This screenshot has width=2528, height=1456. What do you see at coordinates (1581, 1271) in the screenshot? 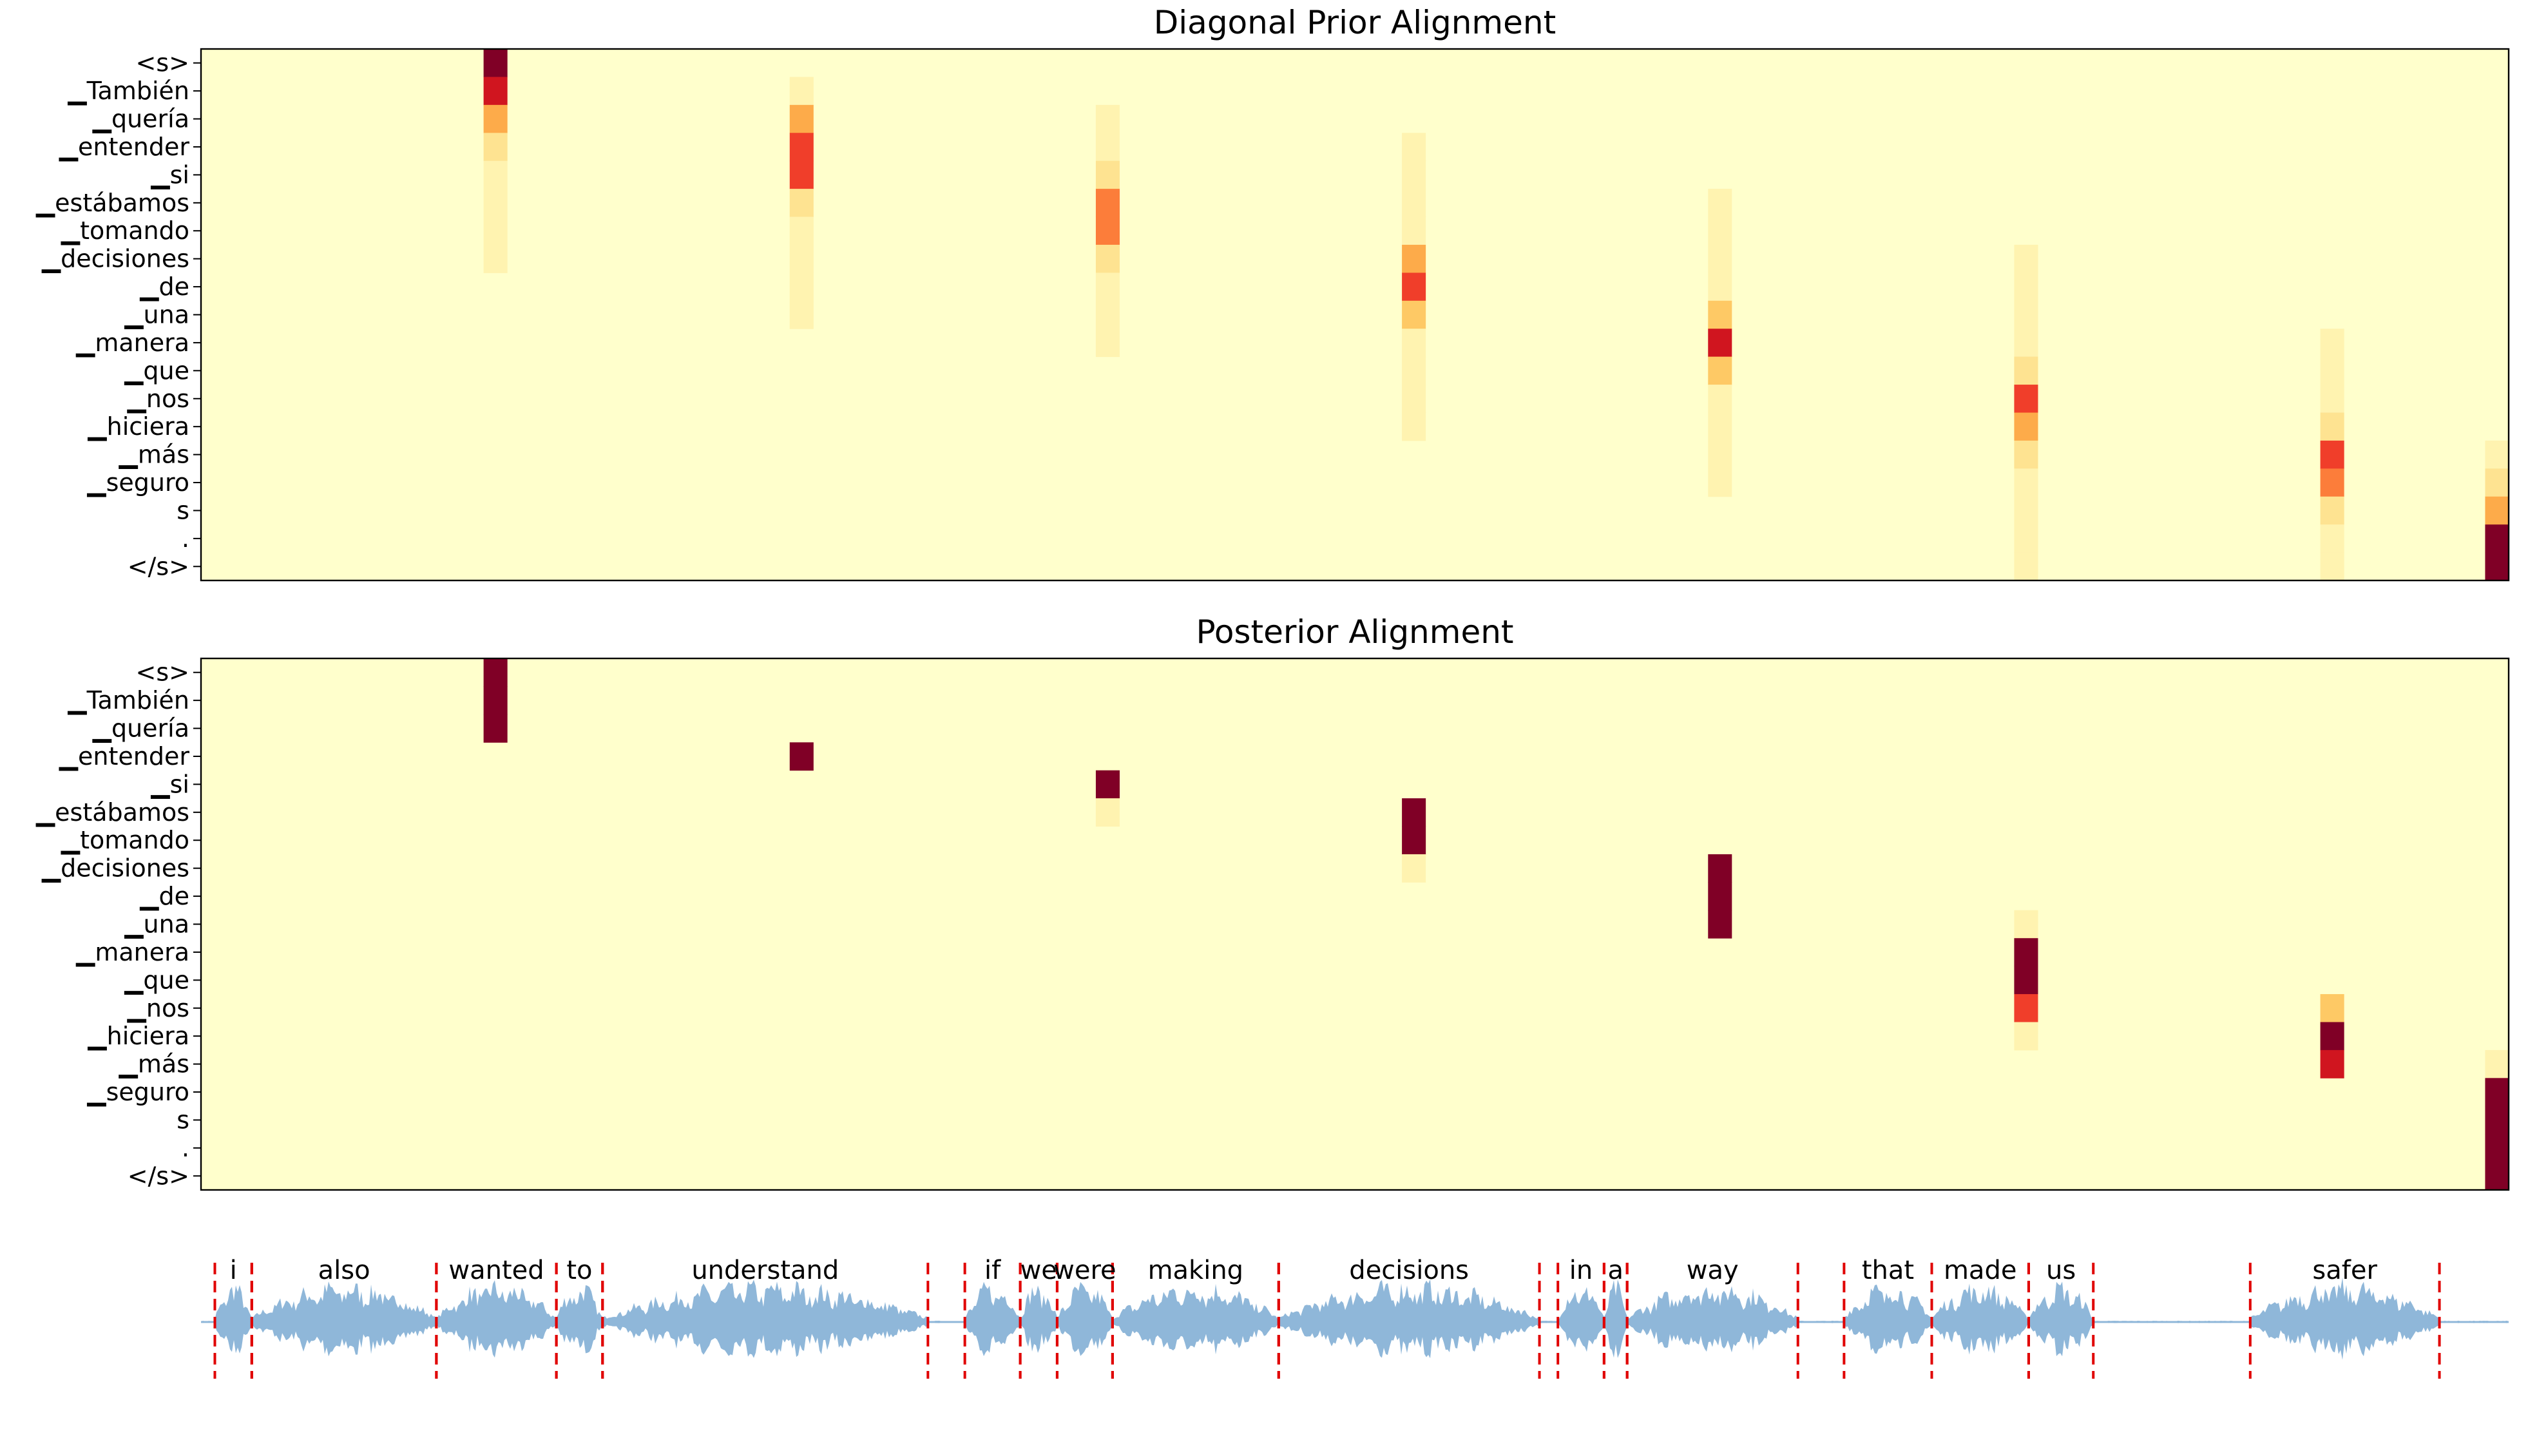
I see `word-label: in` at bounding box center [1581, 1271].